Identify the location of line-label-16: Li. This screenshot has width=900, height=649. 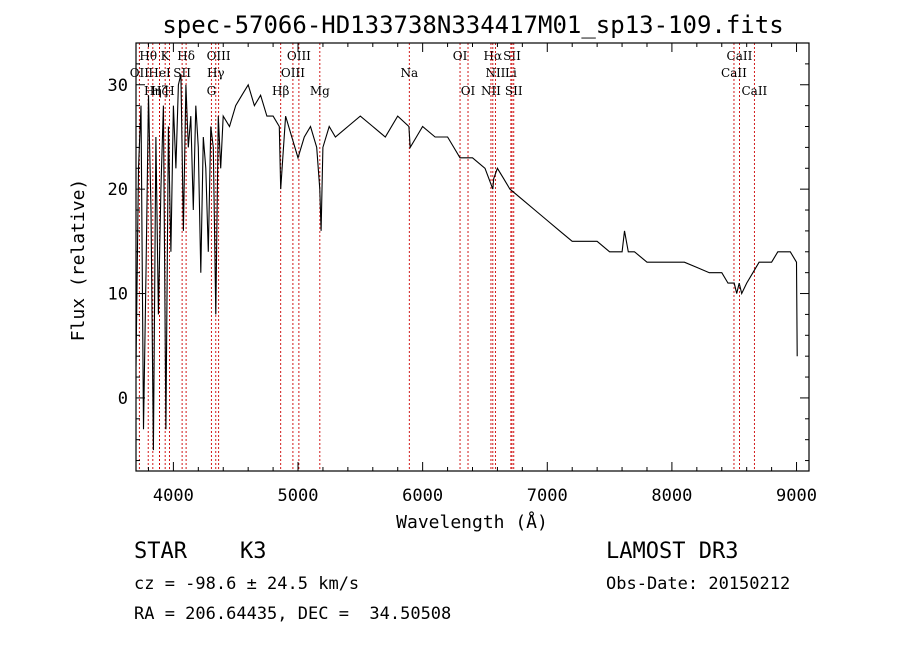
(511, 73).